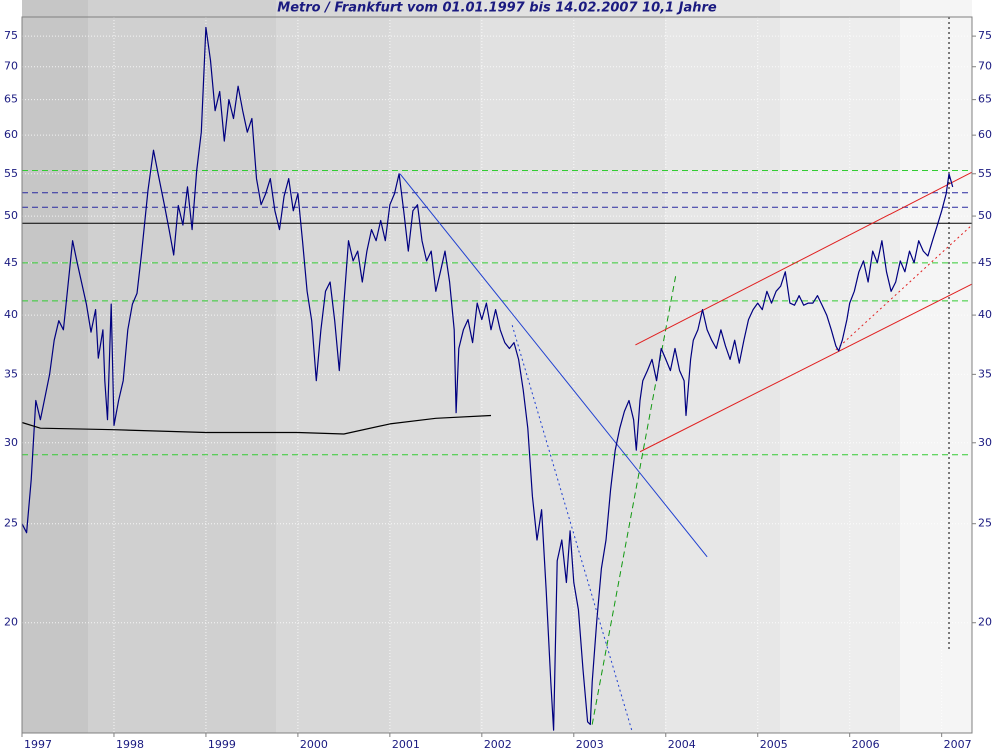 The image size is (994, 753). Describe the element at coordinates (11, 173) in the screenshot. I see `y-tick-label: 55` at that location.